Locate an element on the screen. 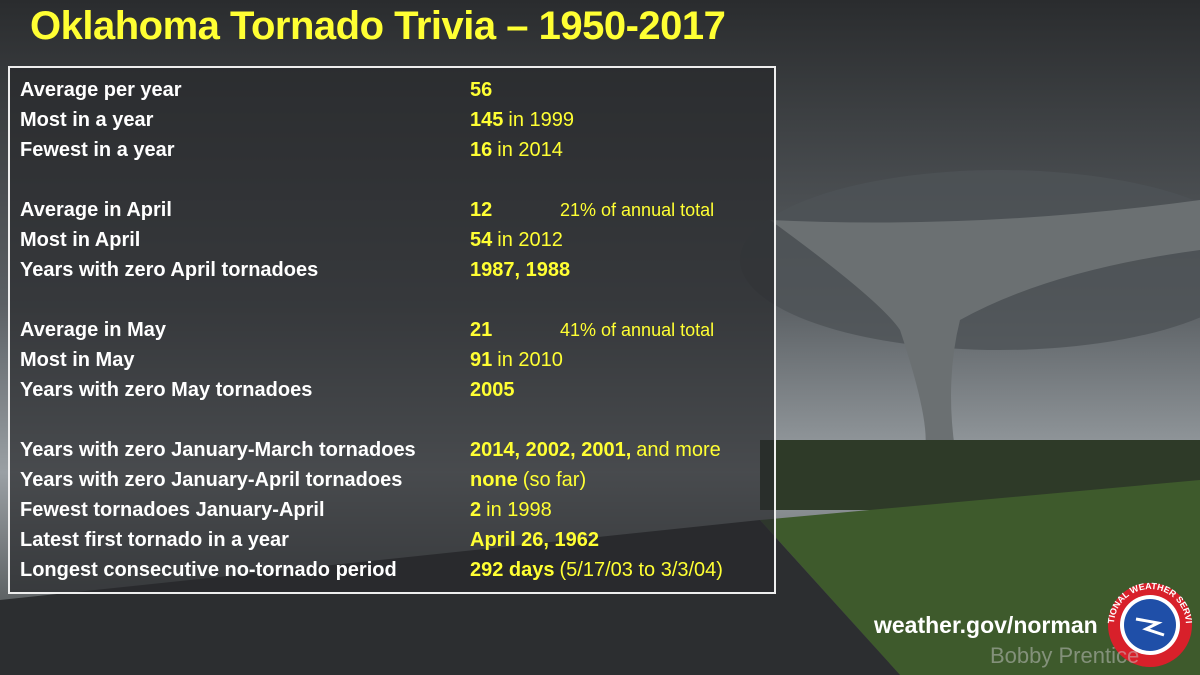  value-bold: 145 is located at coordinates (487, 120).